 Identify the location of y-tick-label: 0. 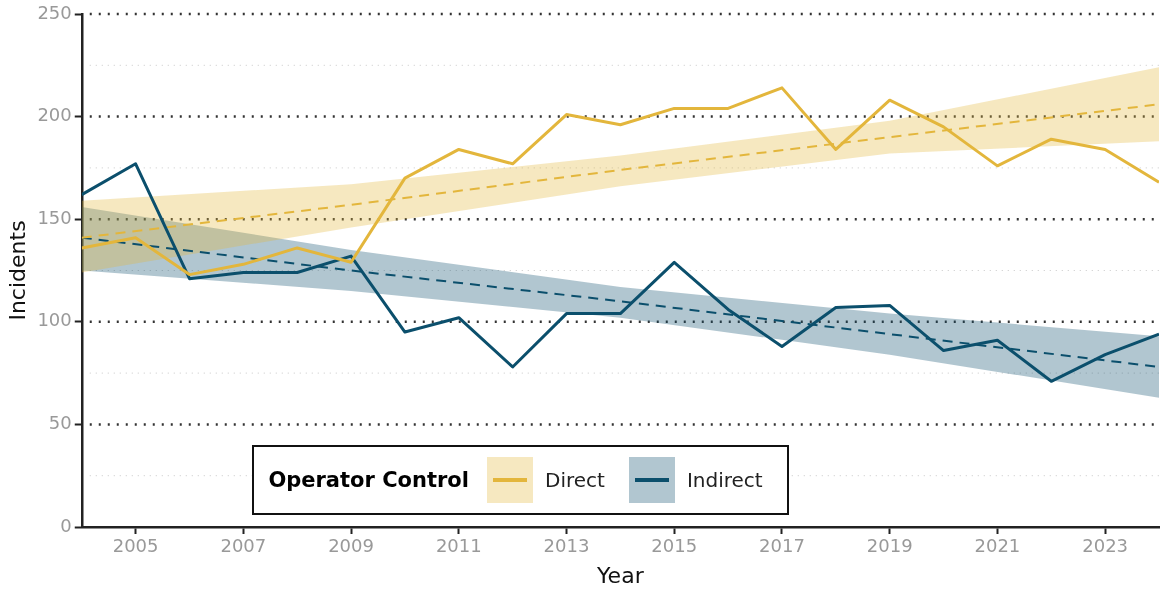
(66, 525).